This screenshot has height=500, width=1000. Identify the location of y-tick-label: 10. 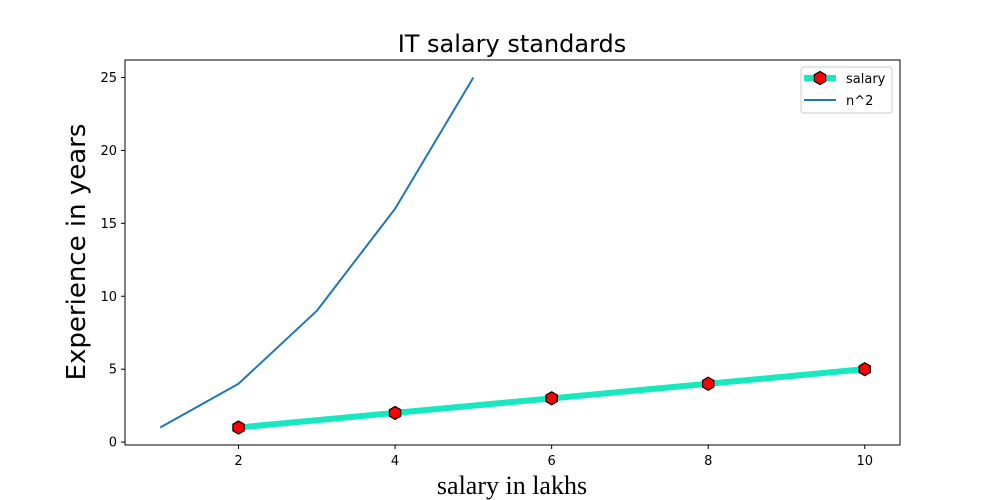
(108, 297).